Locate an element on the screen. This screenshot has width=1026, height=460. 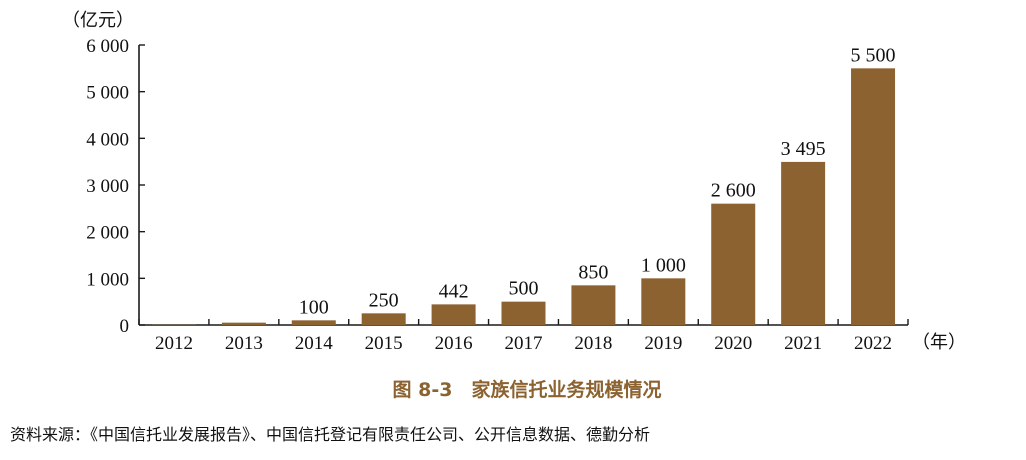
y-axis: 0 1 000 2 000 3 000 4 000 5 000 6 000 is located at coordinates (115, 186).